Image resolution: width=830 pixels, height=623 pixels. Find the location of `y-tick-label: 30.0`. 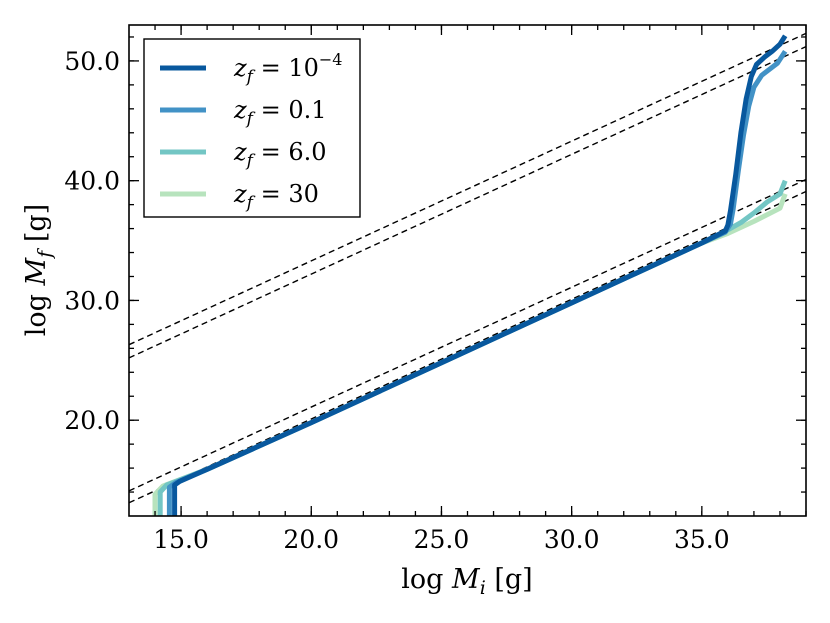

y-tick-label: 30.0 is located at coordinates (92, 300).